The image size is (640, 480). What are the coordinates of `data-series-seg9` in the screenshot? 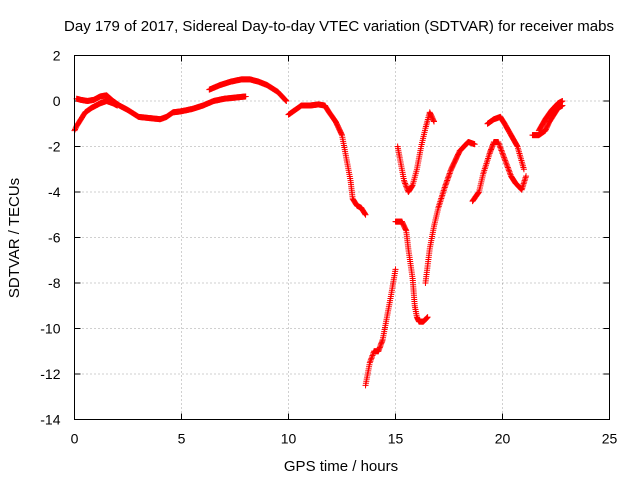 It's located at (499, 171).